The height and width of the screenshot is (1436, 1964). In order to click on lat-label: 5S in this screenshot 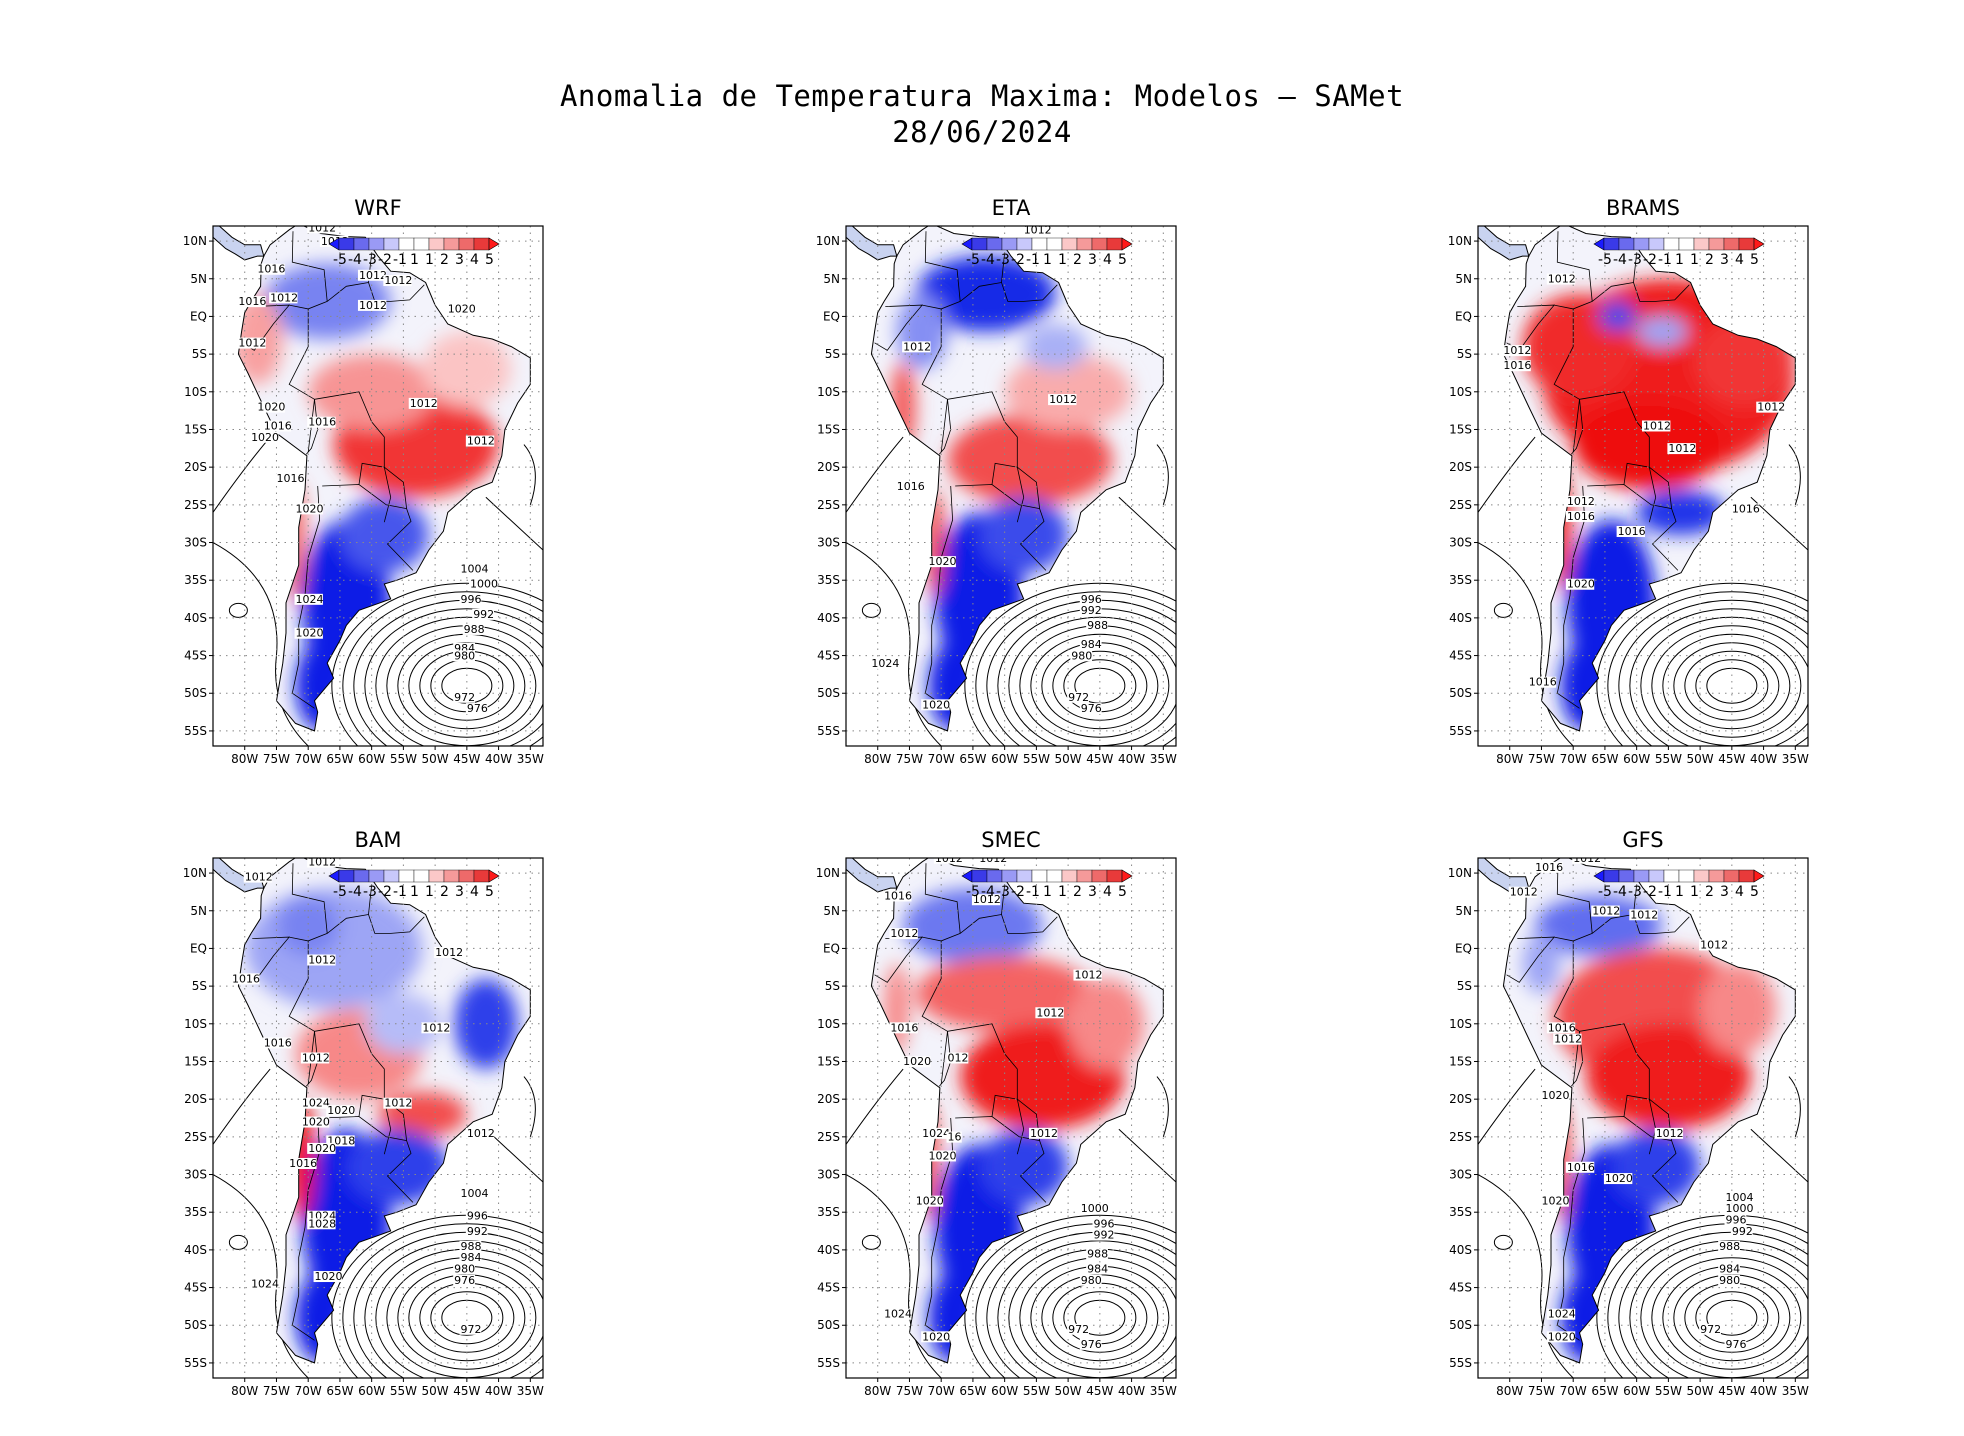, I will do `click(199, 354)`.